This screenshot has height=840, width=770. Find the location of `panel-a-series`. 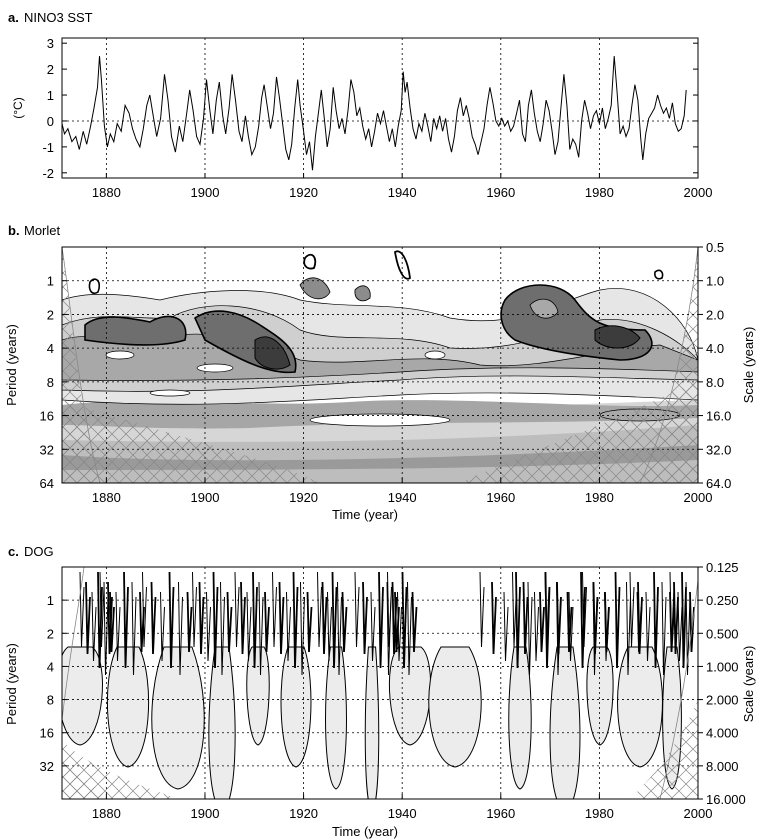

panel-a-series is located at coordinates (374, 113).